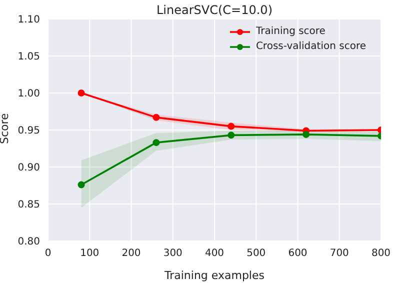 The width and height of the screenshot is (398, 283). I want to click on x-tick-label: 300, so click(172, 254).